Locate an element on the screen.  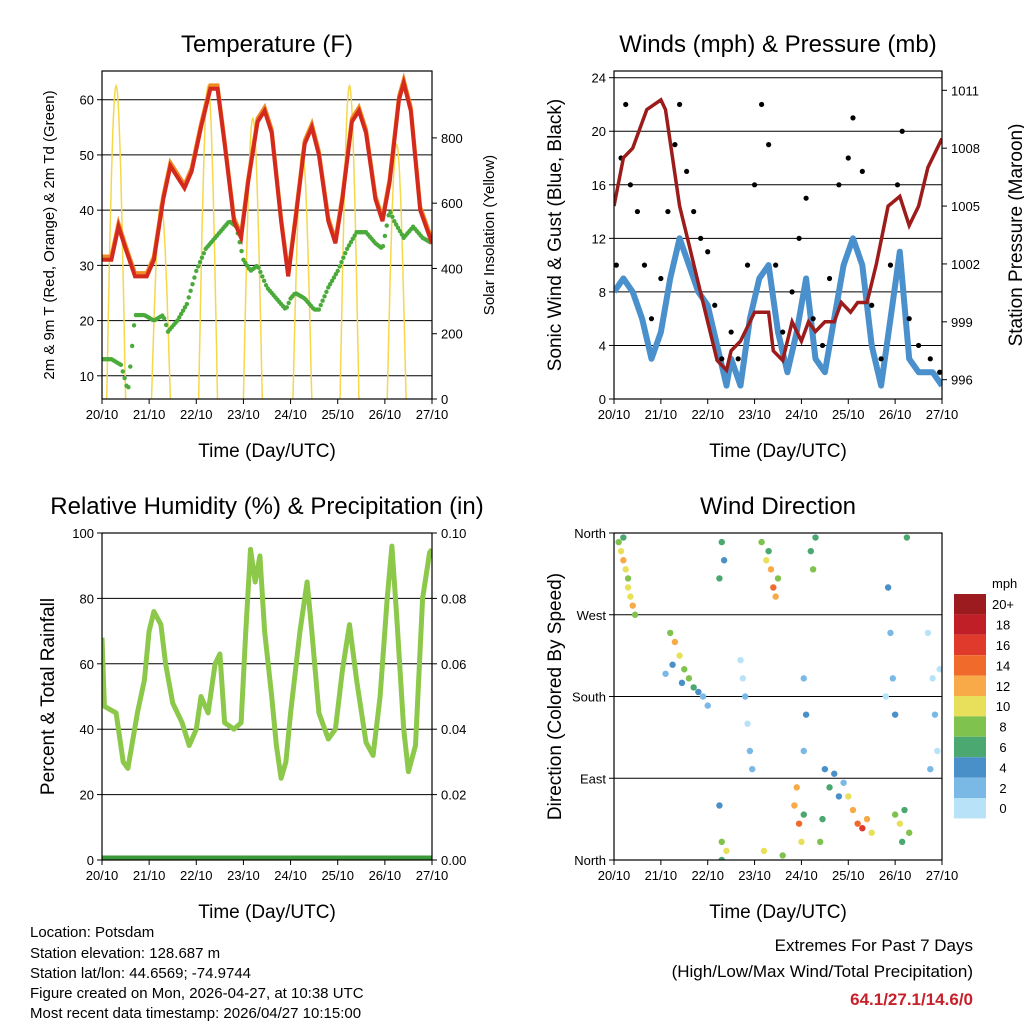
wind-direction-data is located at coordinates (778, 697).